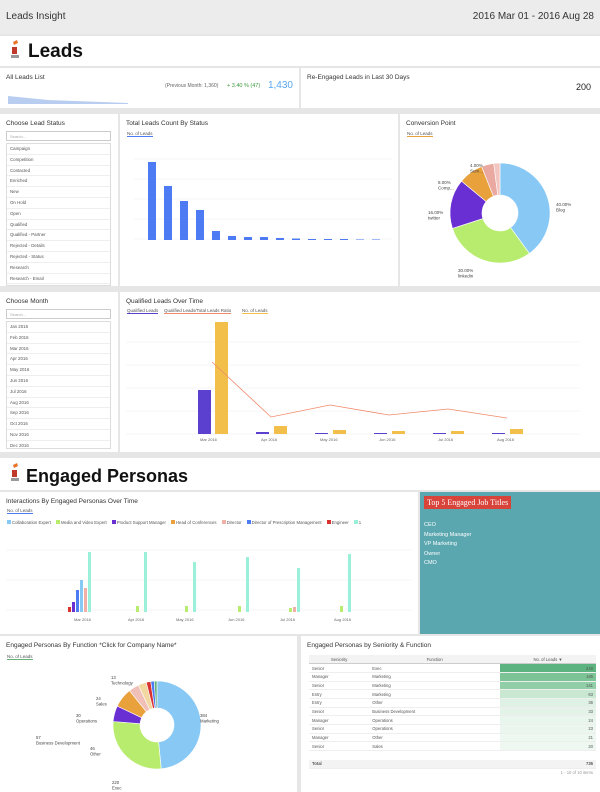 The height and width of the screenshot is (792, 600). What do you see at coordinates (432, 553) in the screenshot?
I see `job-title-item: Owner` at bounding box center [432, 553].